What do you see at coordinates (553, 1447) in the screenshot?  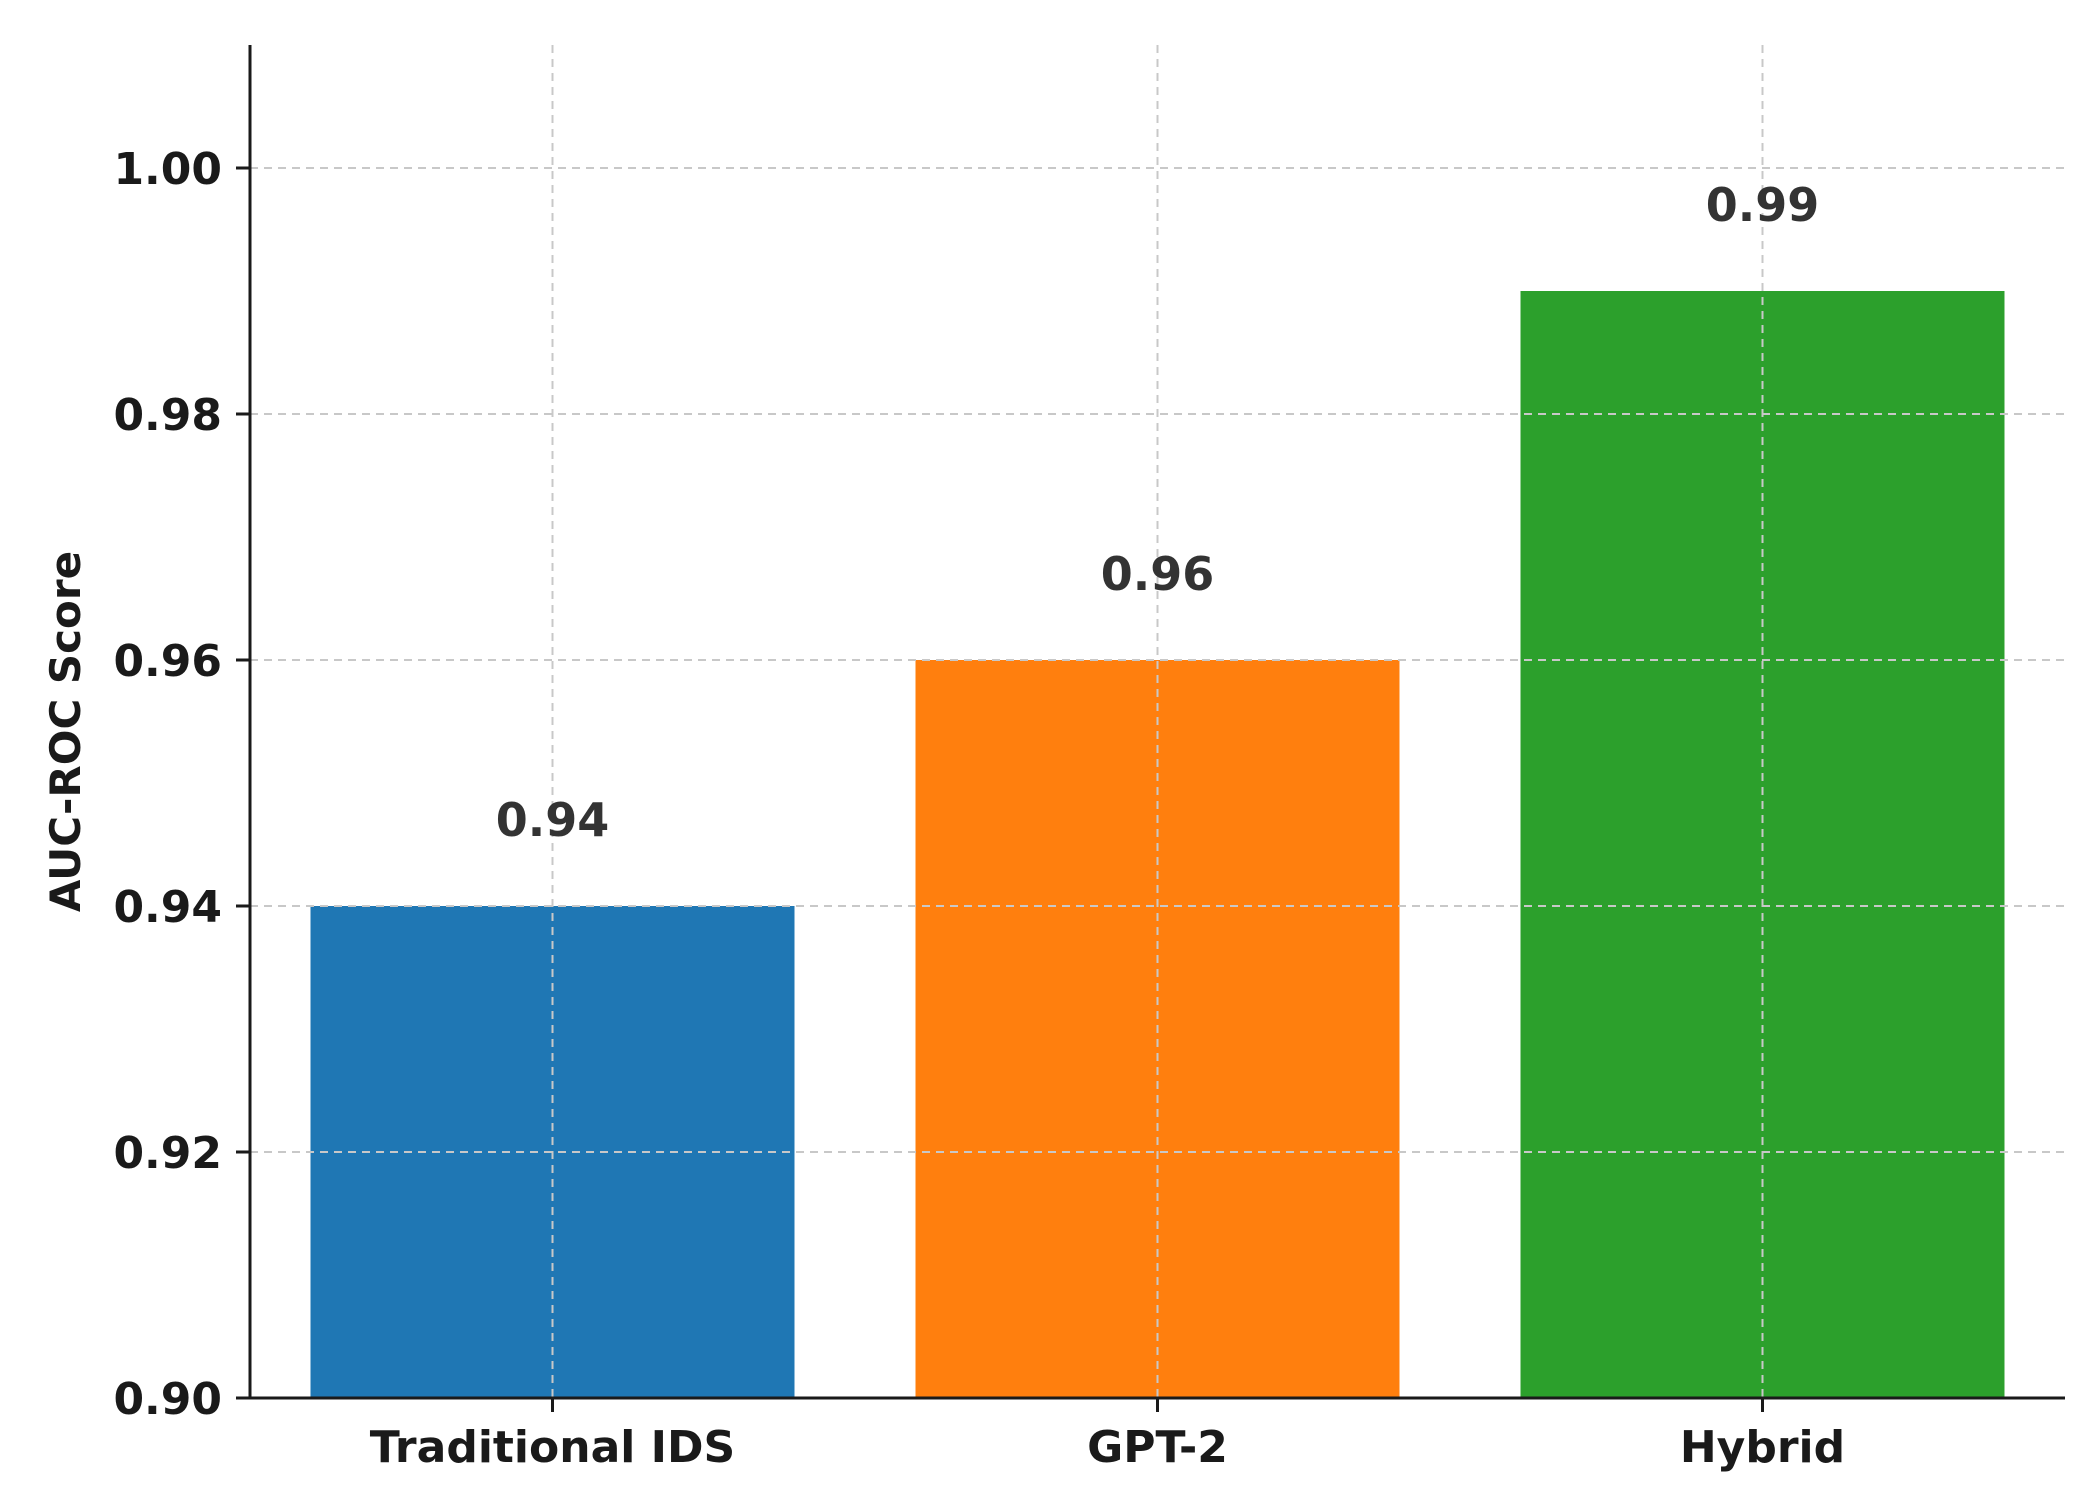 I see `x-tick-label: Traditional IDS` at bounding box center [553, 1447].